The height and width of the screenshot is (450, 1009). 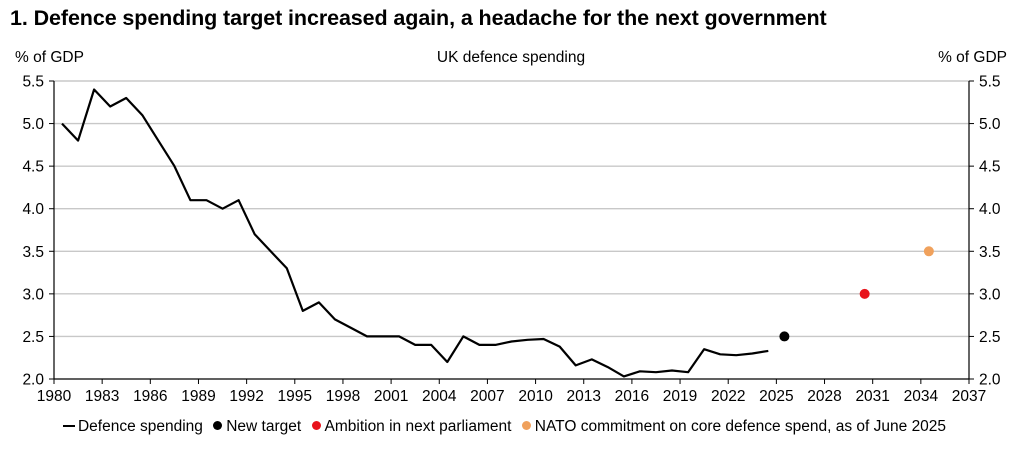 I want to click on x-tick-label: 2031, so click(x=872, y=396).